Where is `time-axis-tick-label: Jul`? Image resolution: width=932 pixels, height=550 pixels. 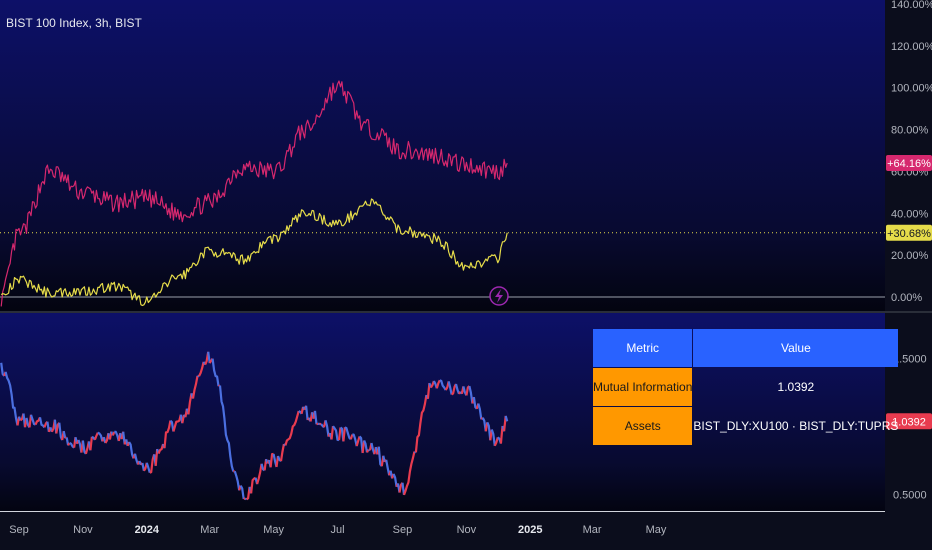 time-axis-tick-label: Jul is located at coordinates (337, 530).